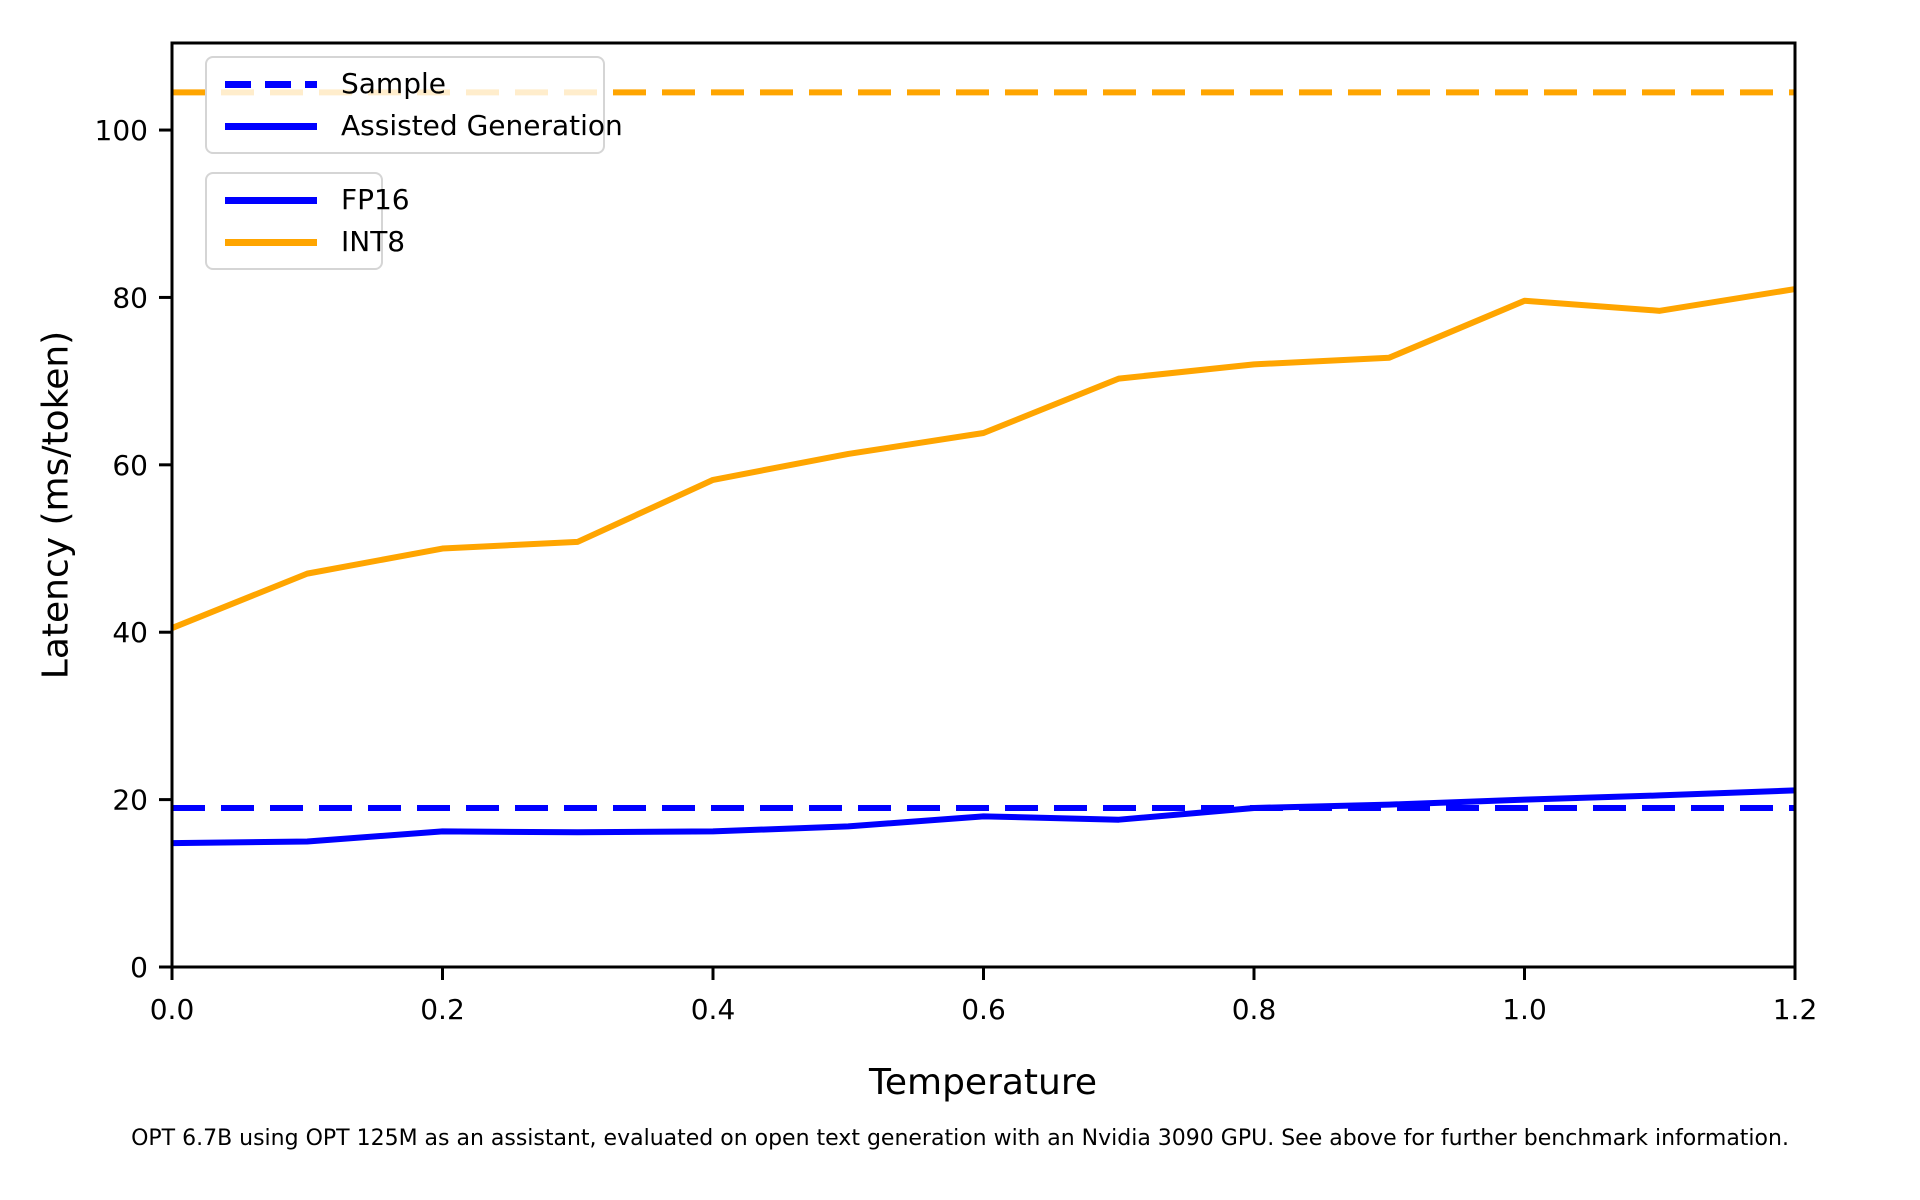 This screenshot has width=1920, height=1200. I want to click on legend-label-int8: INT8, so click(373, 241).